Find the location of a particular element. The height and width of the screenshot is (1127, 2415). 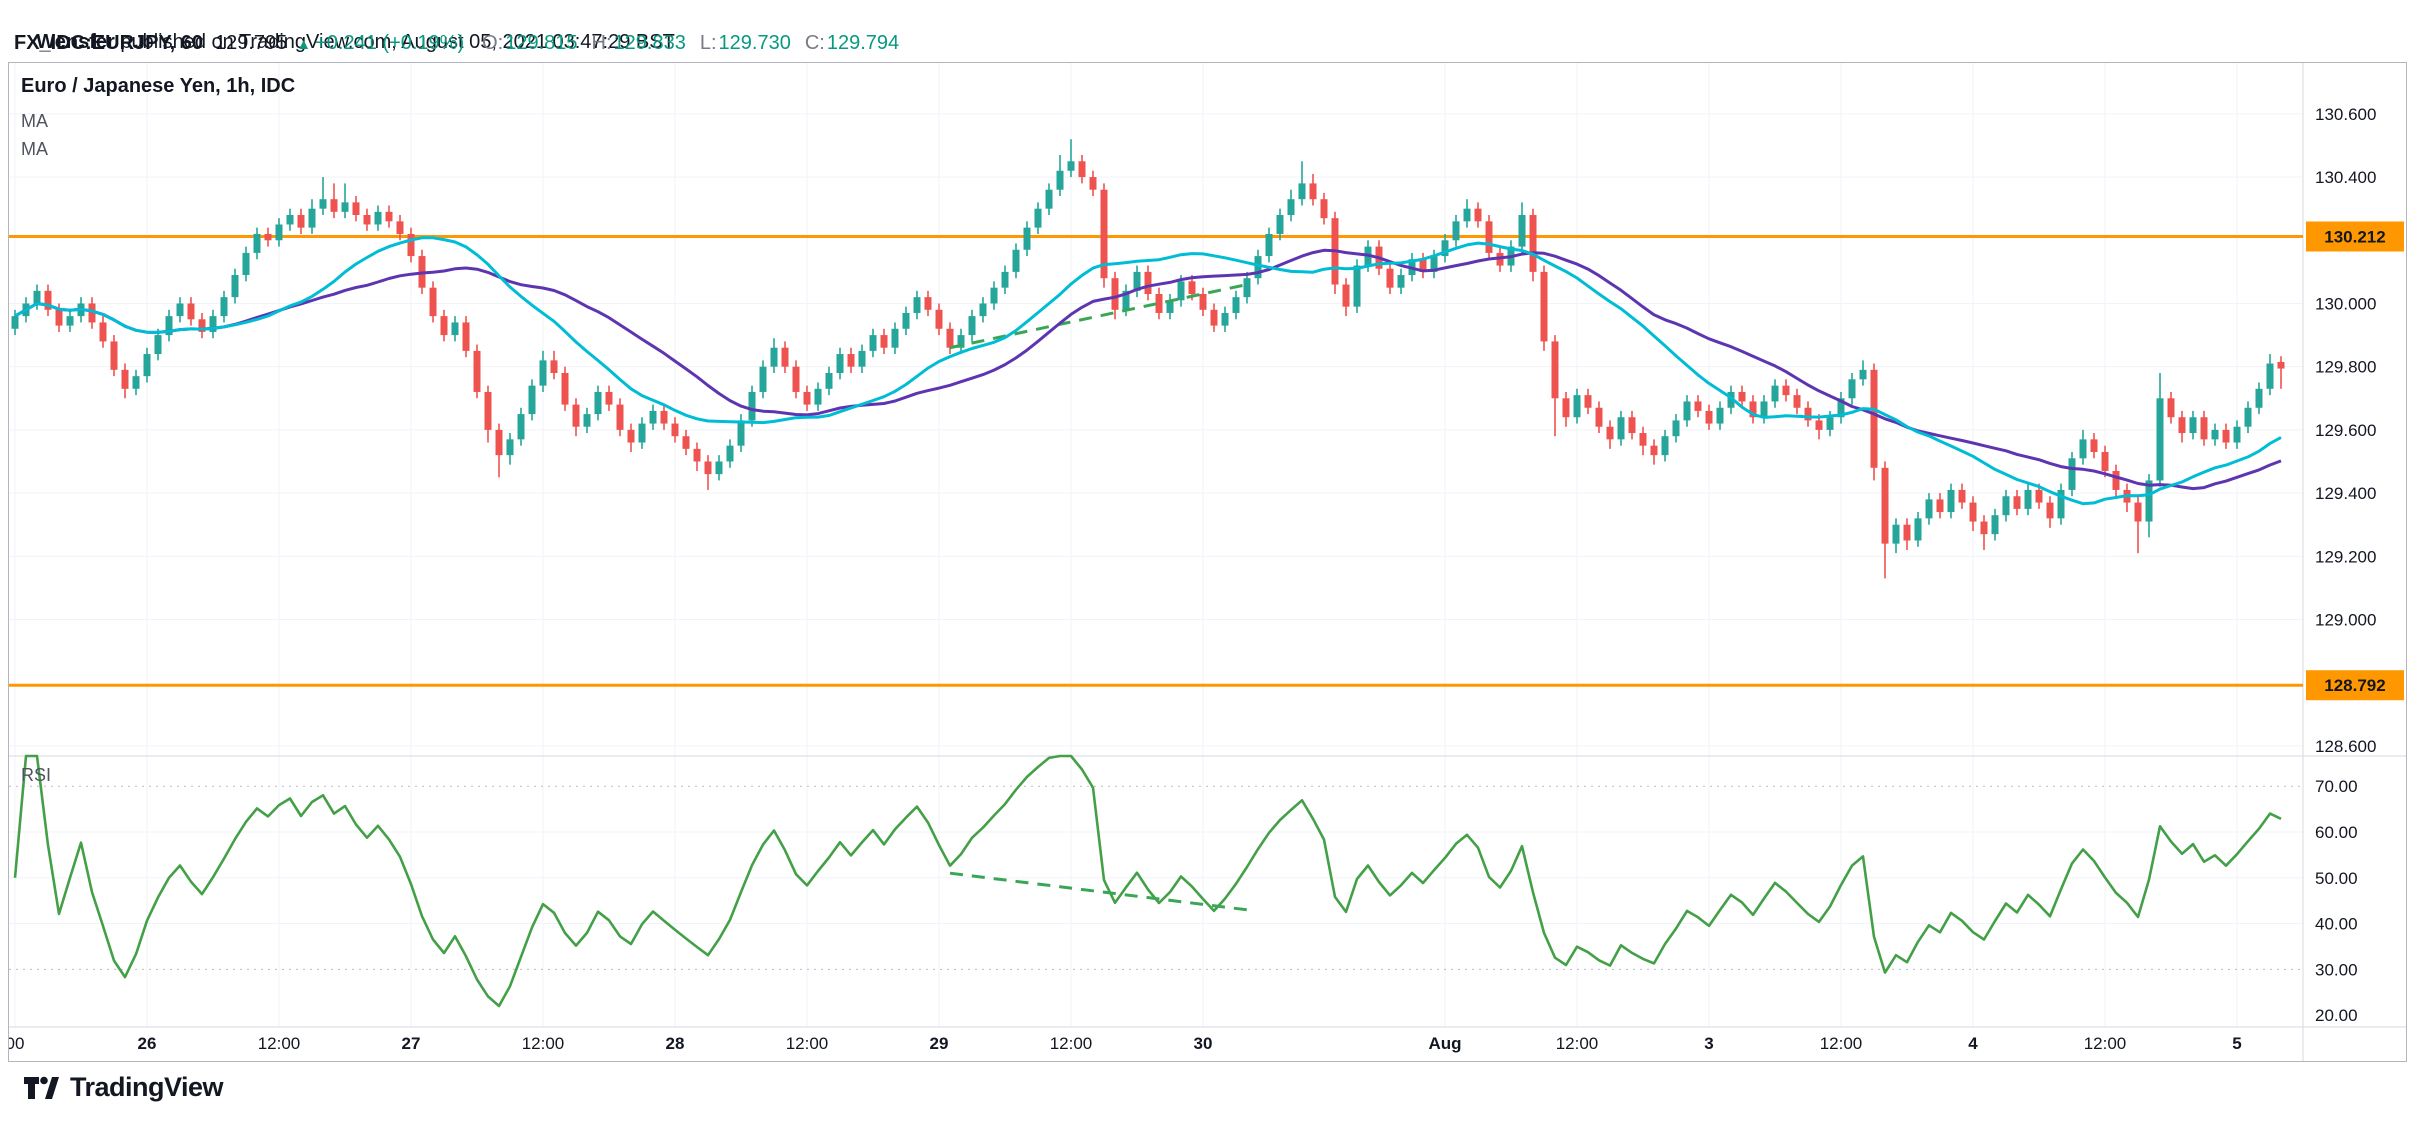

svg-text: 130.000 is located at coordinates (2345, 303).